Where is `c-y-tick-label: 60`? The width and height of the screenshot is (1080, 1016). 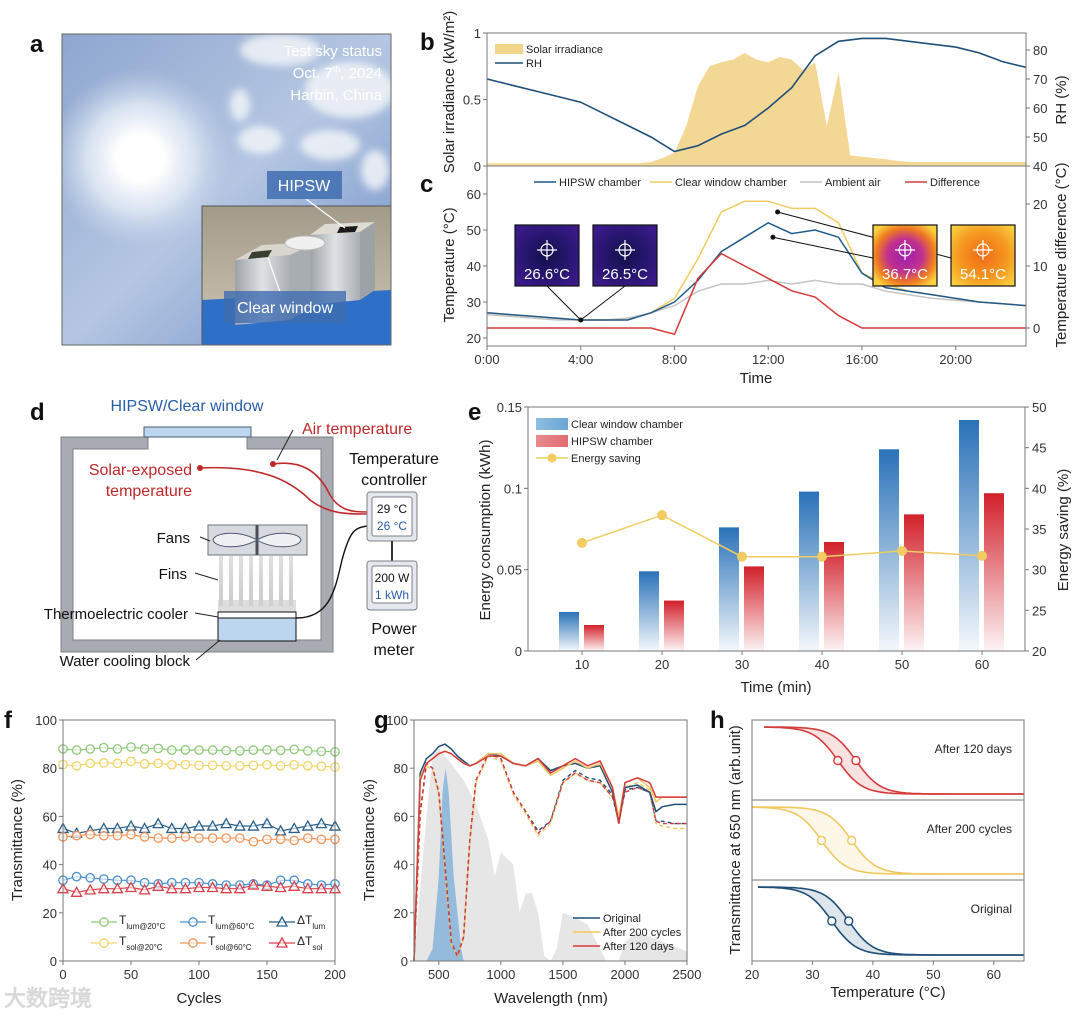 c-y-tick-label: 60 is located at coordinates (474, 194).